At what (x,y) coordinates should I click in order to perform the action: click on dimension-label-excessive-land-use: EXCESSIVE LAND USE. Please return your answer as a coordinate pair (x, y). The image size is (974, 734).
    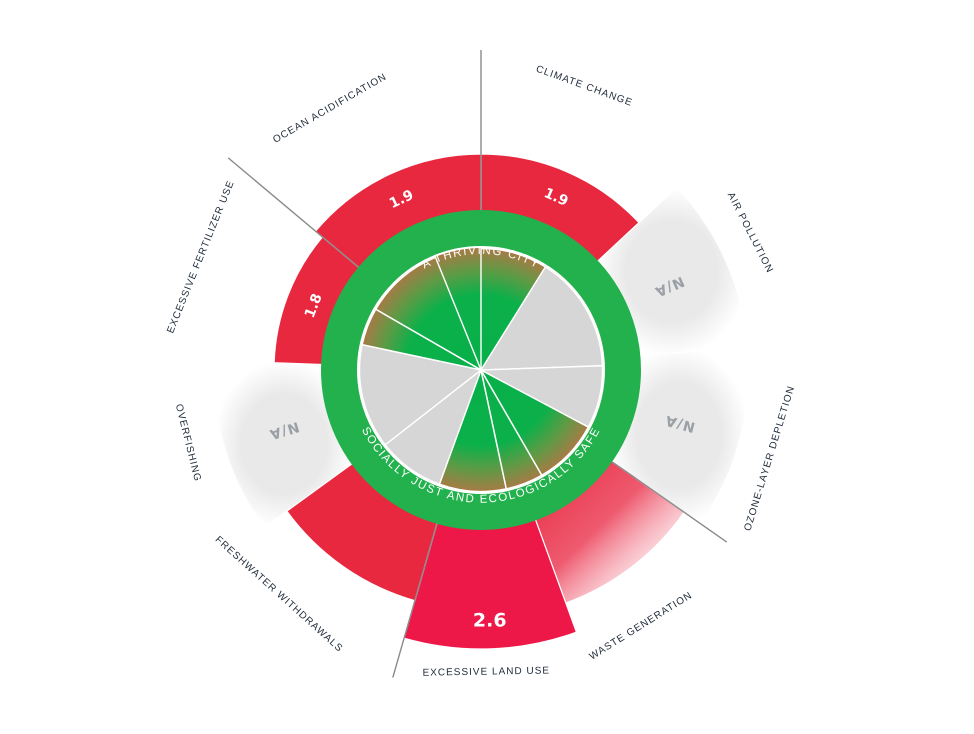
    Looking at the image, I should click on (486, 671).